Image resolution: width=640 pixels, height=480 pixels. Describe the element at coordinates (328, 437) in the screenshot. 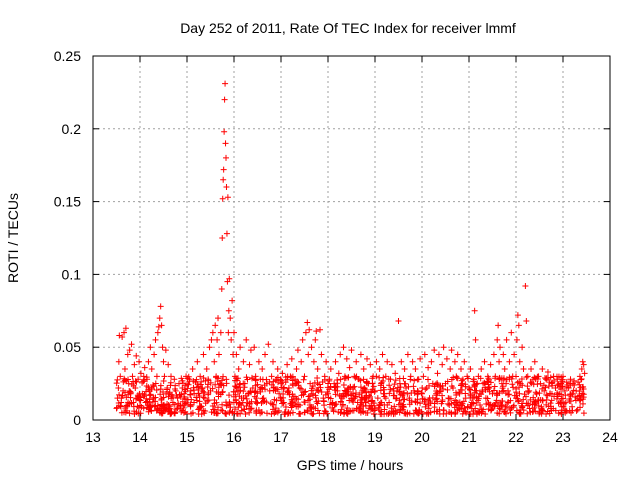

I see `x-tick-label: 18` at that location.